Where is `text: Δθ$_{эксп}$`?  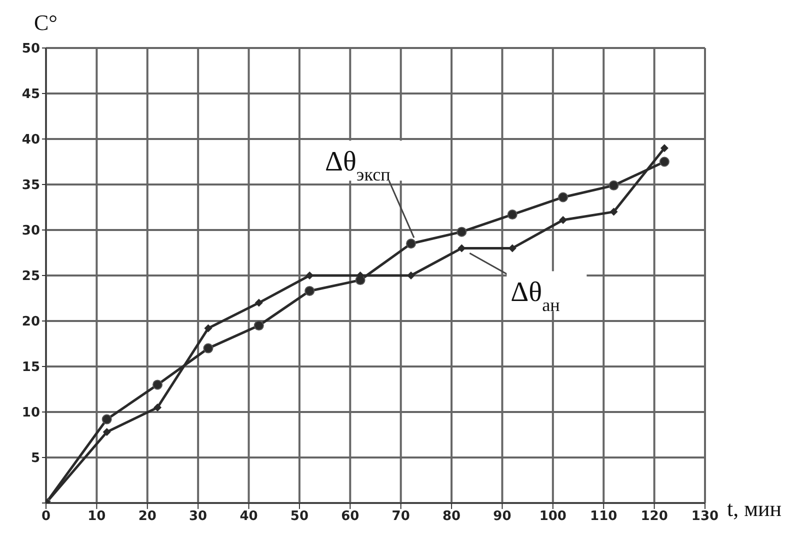
text: Δθ$_{эксп}$ is located at coordinates (357, 165).